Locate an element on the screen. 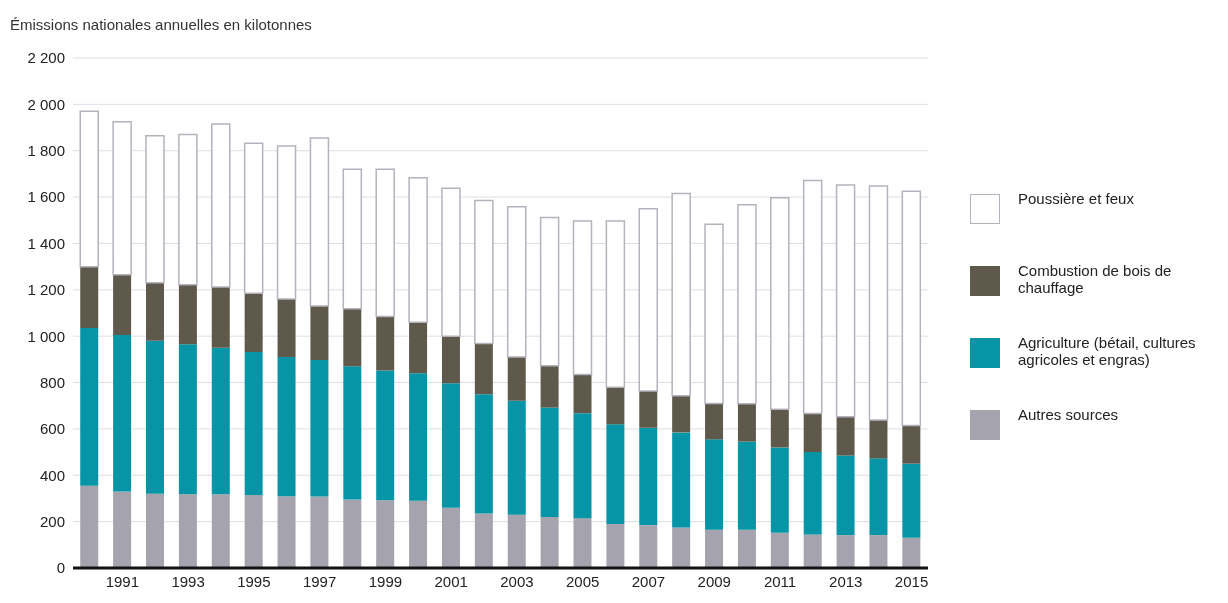  x-tick-label: 2015 is located at coordinates (911, 581).